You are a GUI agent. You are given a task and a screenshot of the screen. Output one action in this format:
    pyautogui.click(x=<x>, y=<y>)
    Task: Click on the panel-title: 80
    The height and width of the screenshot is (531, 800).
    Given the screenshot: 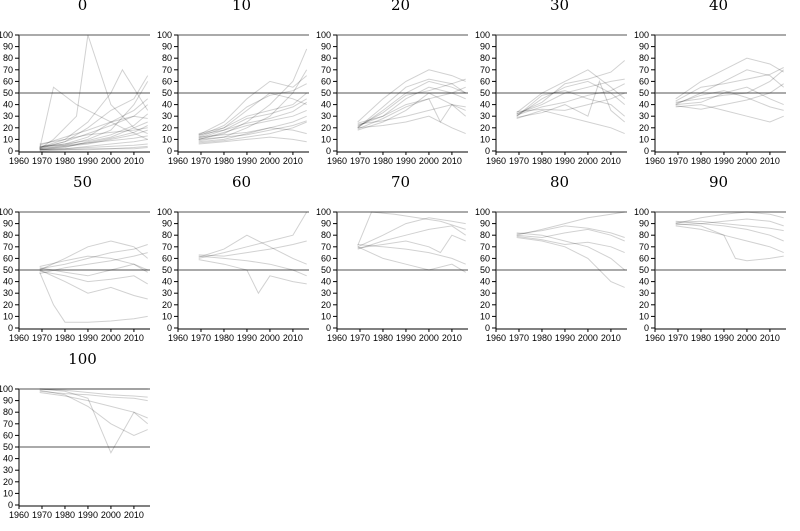 What is the action you would take?
    pyautogui.click(x=559, y=182)
    